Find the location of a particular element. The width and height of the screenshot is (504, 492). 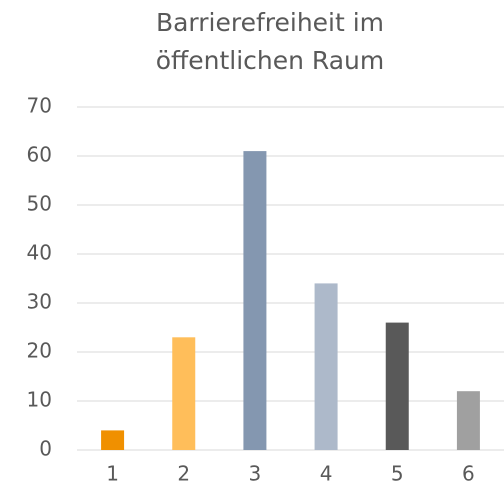

y-tick-label: 0 is located at coordinates (45, 449).